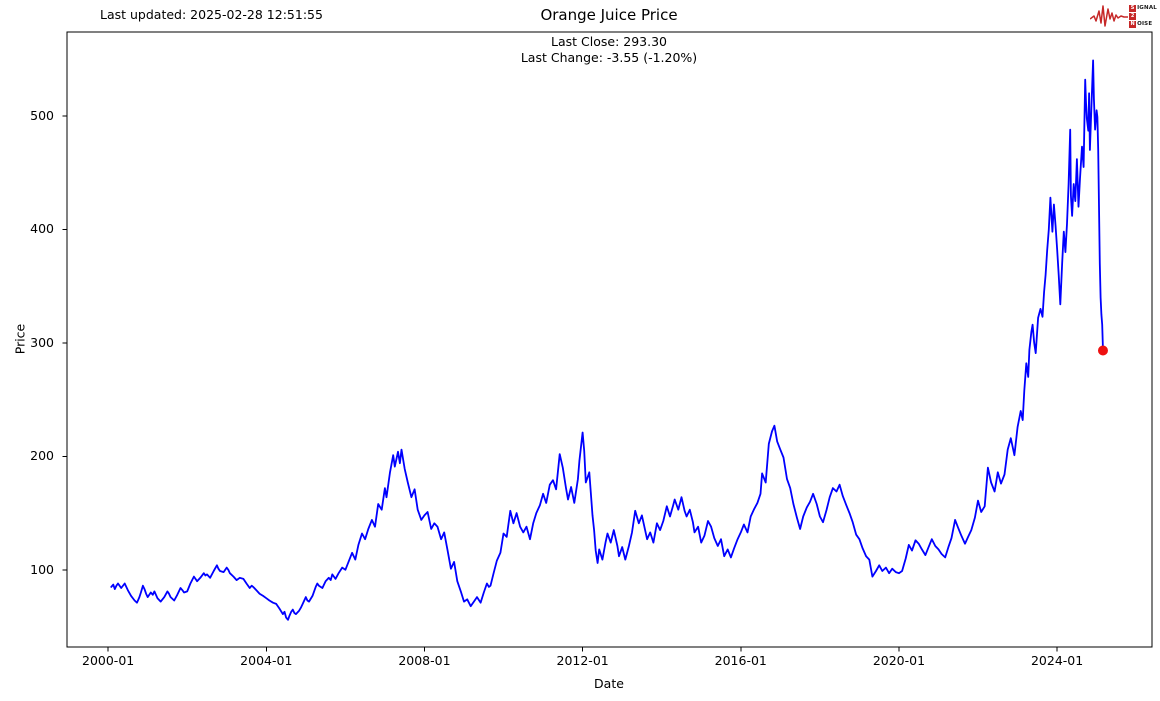 This screenshot has width=1160, height=701. I want to click on x-tick-label: 2024-01, so click(1057, 660).